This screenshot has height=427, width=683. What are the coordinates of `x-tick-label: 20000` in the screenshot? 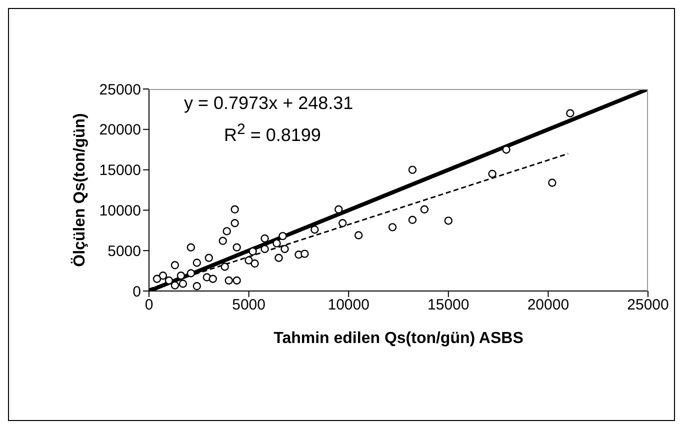 It's located at (548, 305).